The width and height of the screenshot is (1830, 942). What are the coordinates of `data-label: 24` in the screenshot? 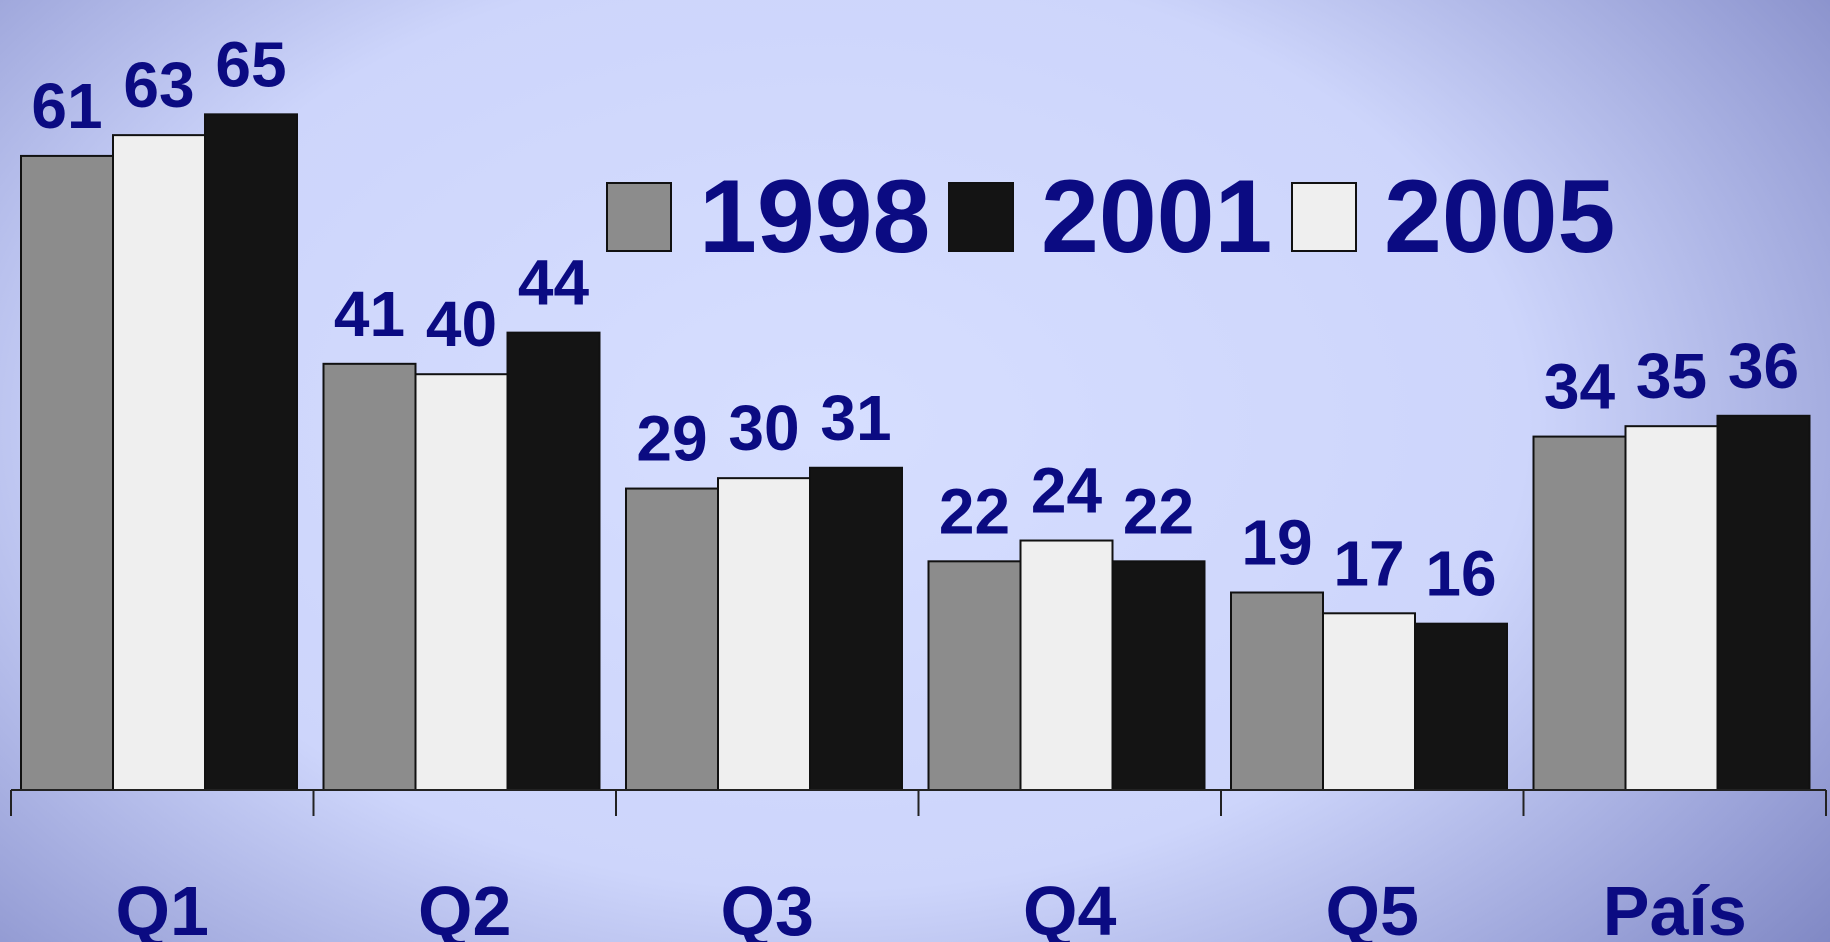 It's located at (1067, 491).